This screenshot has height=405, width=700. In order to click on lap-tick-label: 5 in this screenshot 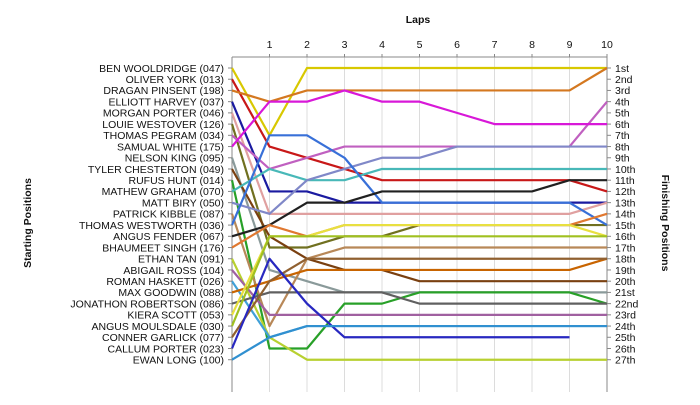, I will do `click(420, 45)`.